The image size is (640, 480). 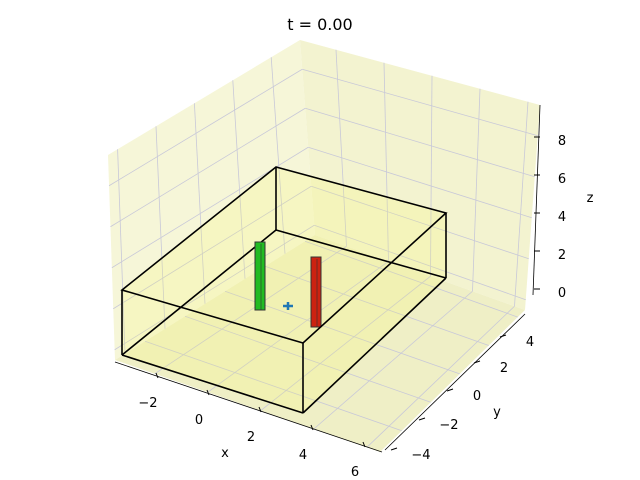 I want to click on y-tick-label: −4, so click(x=420, y=455).